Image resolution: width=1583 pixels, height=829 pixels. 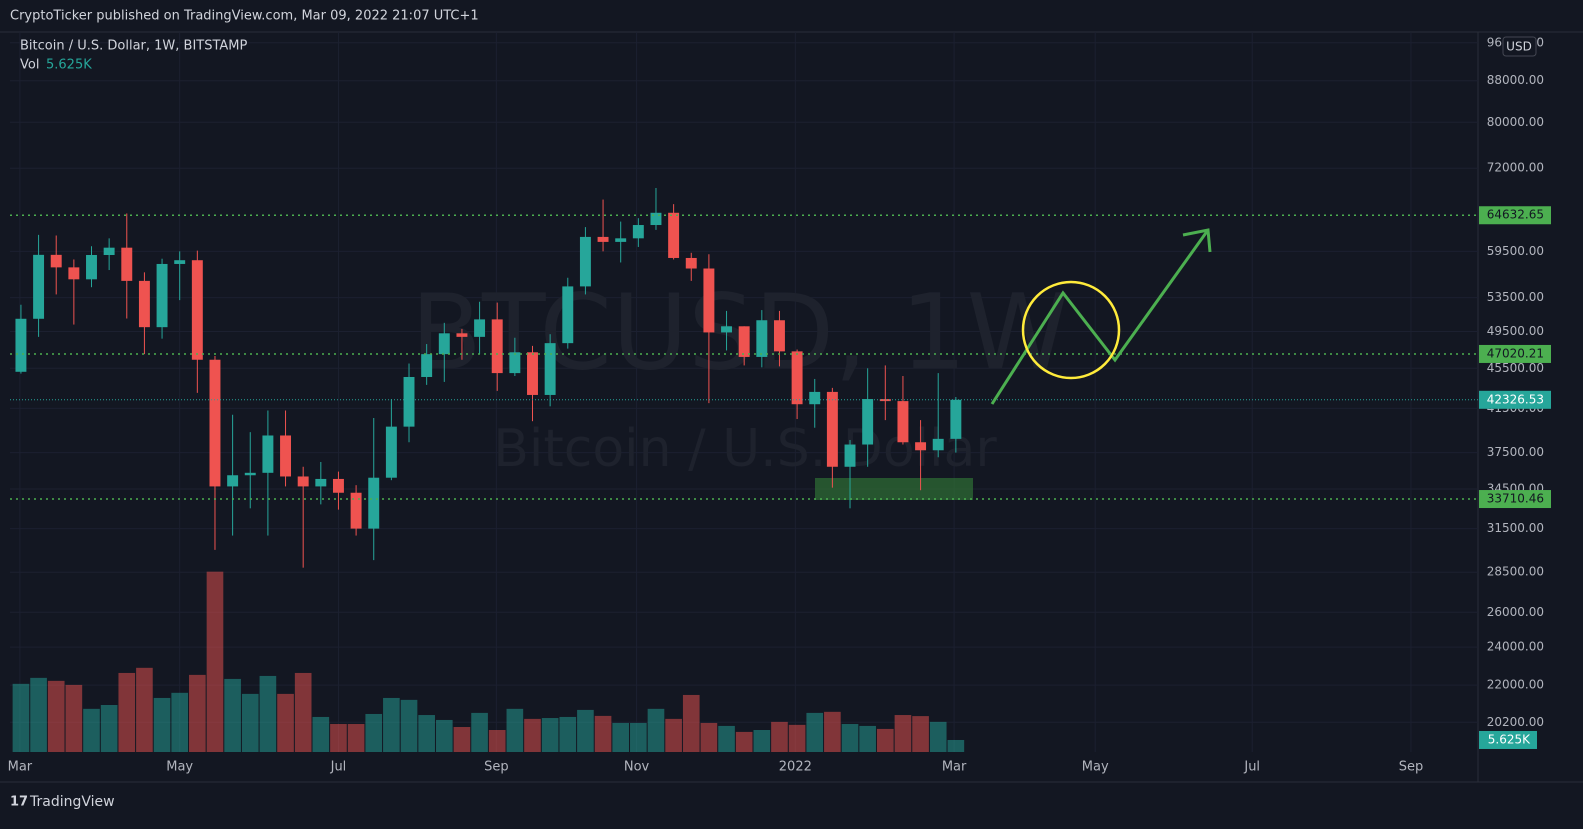 I want to click on y-tick-label: 26000.00, so click(x=1515, y=612).